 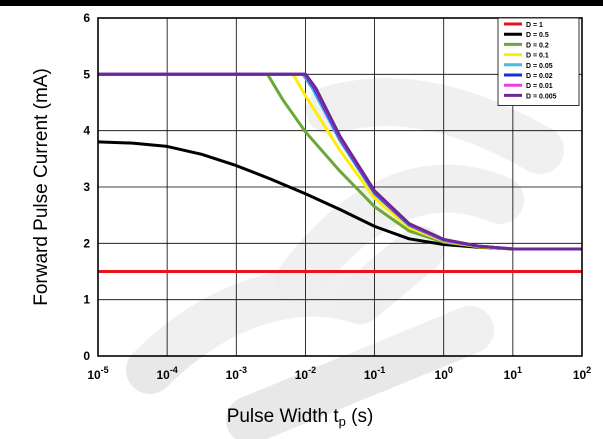 What do you see at coordinates (539, 86) in the screenshot?
I see `legend-label: D = 0.01` at bounding box center [539, 86].